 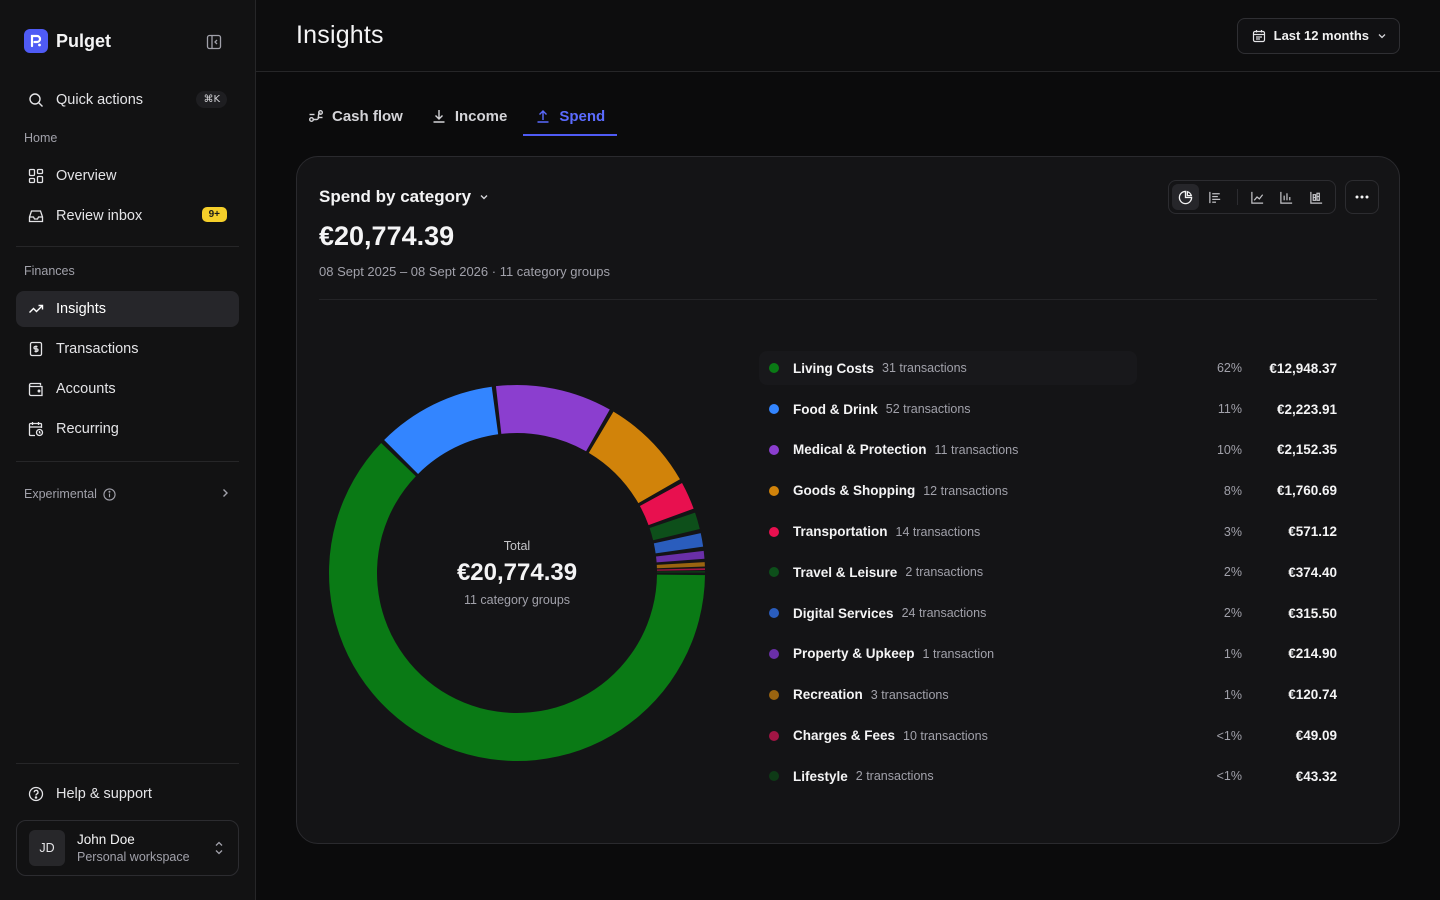 What do you see at coordinates (552, 418) in the screenshot?
I see `donut-slice-medical-protection` at bounding box center [552, 418].